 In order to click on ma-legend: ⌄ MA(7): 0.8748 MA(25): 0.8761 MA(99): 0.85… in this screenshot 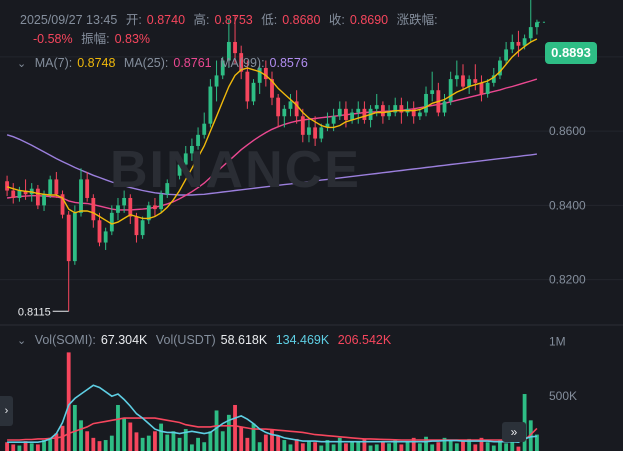, I will do `click(165, 63)`.